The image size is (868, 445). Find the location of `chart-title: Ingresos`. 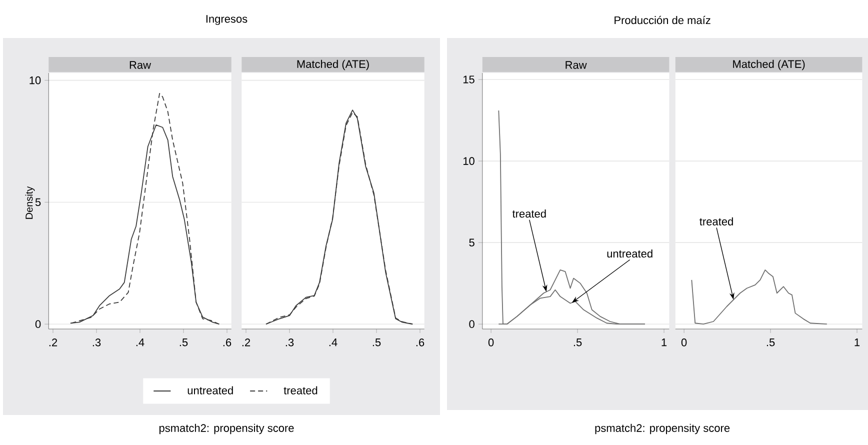

chart-title: Ingresos is located at coordinates (227, 20).